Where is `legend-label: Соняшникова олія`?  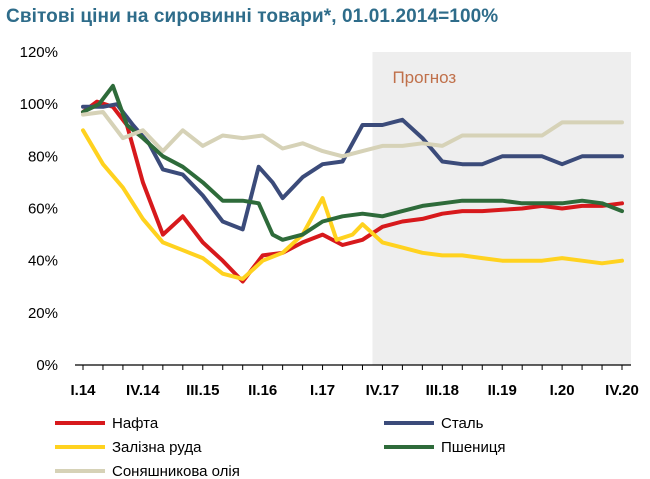
legend-label: Соняшникова олія is located at coordinates (176, 471).